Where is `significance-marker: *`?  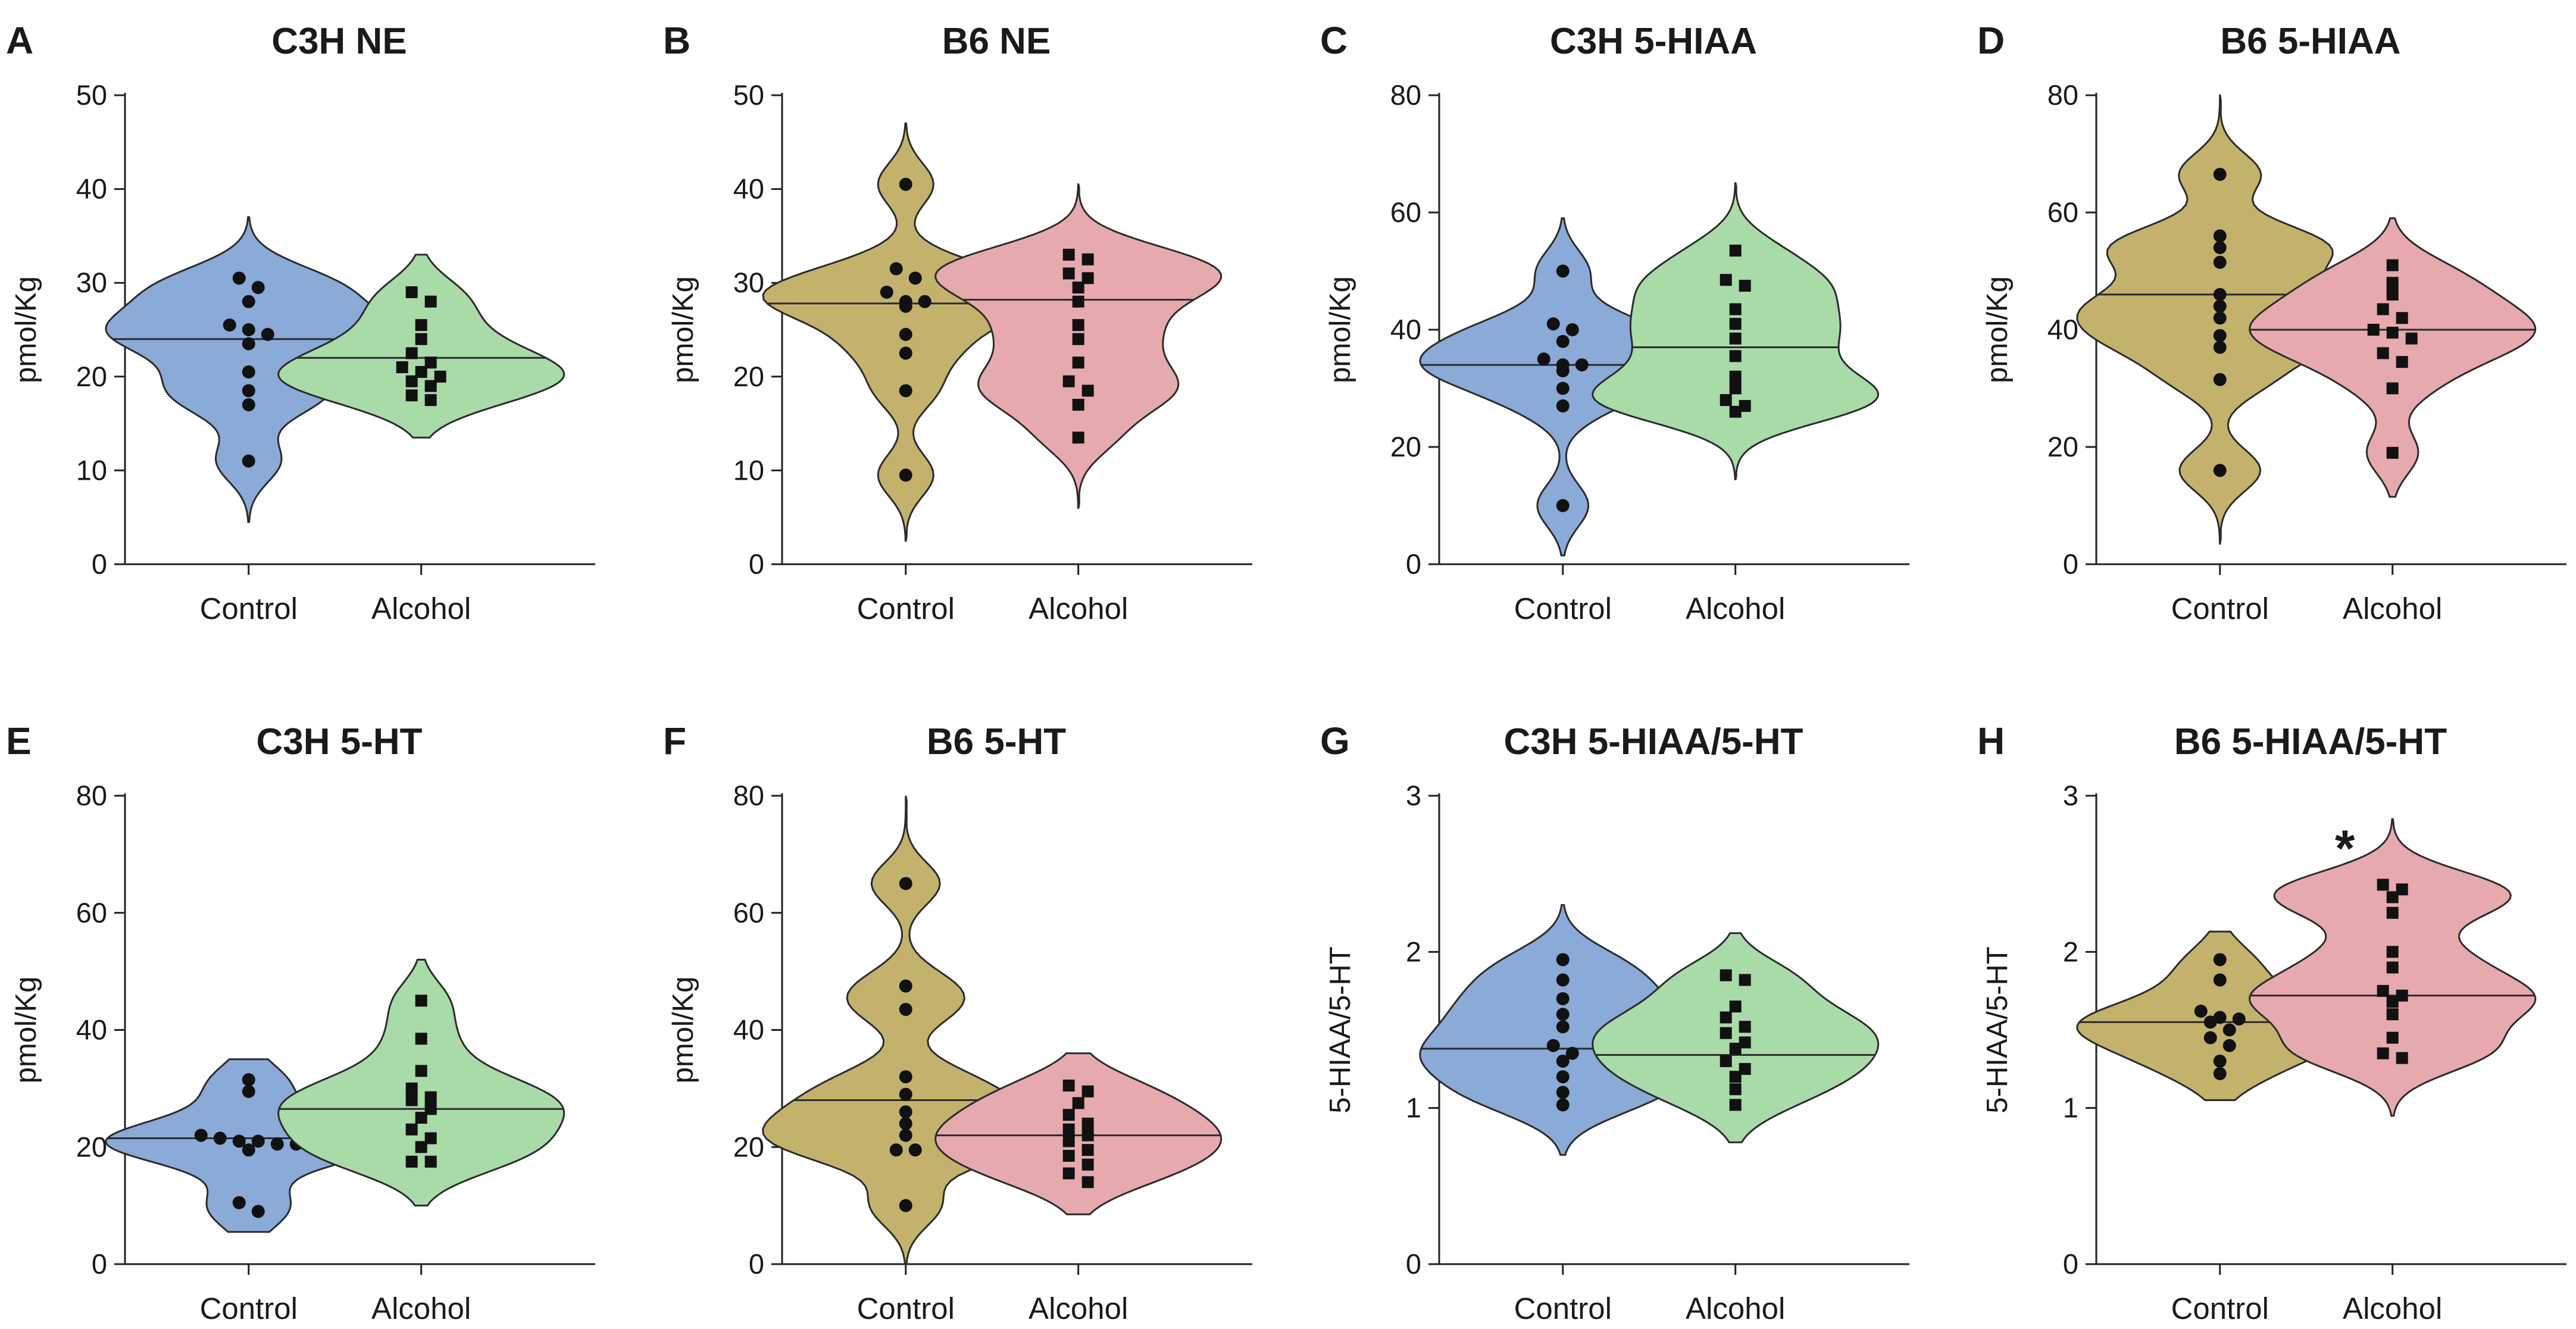
significance-marker: * is located at coordinates (2345, 848).